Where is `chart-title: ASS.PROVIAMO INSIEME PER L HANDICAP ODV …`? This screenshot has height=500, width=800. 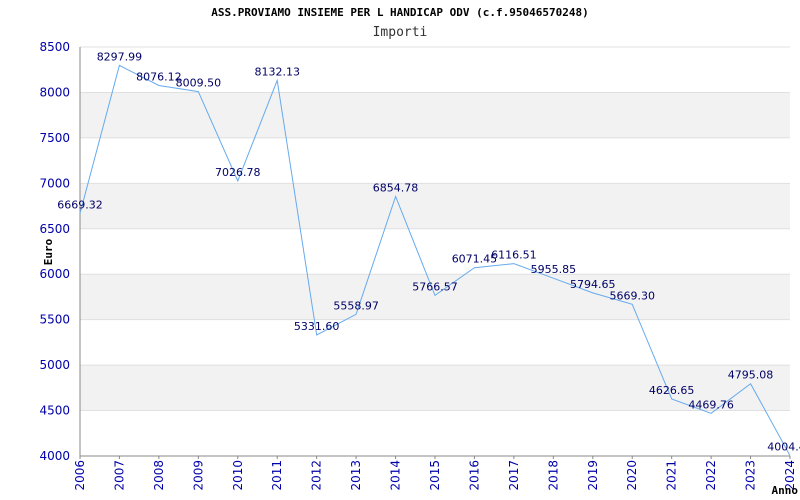 chart-title: ASS.PROVIAMO INSIEME PER L HANDICAP ODV … is located at coordinates (400, 12).